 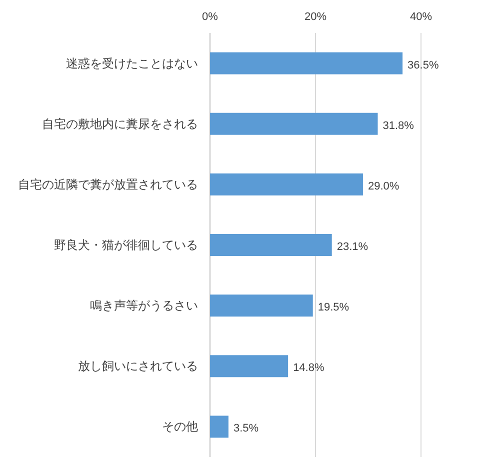 I want to click on y-tick-label: 迷惑を受けたことはない, so click(x=132, y=63).